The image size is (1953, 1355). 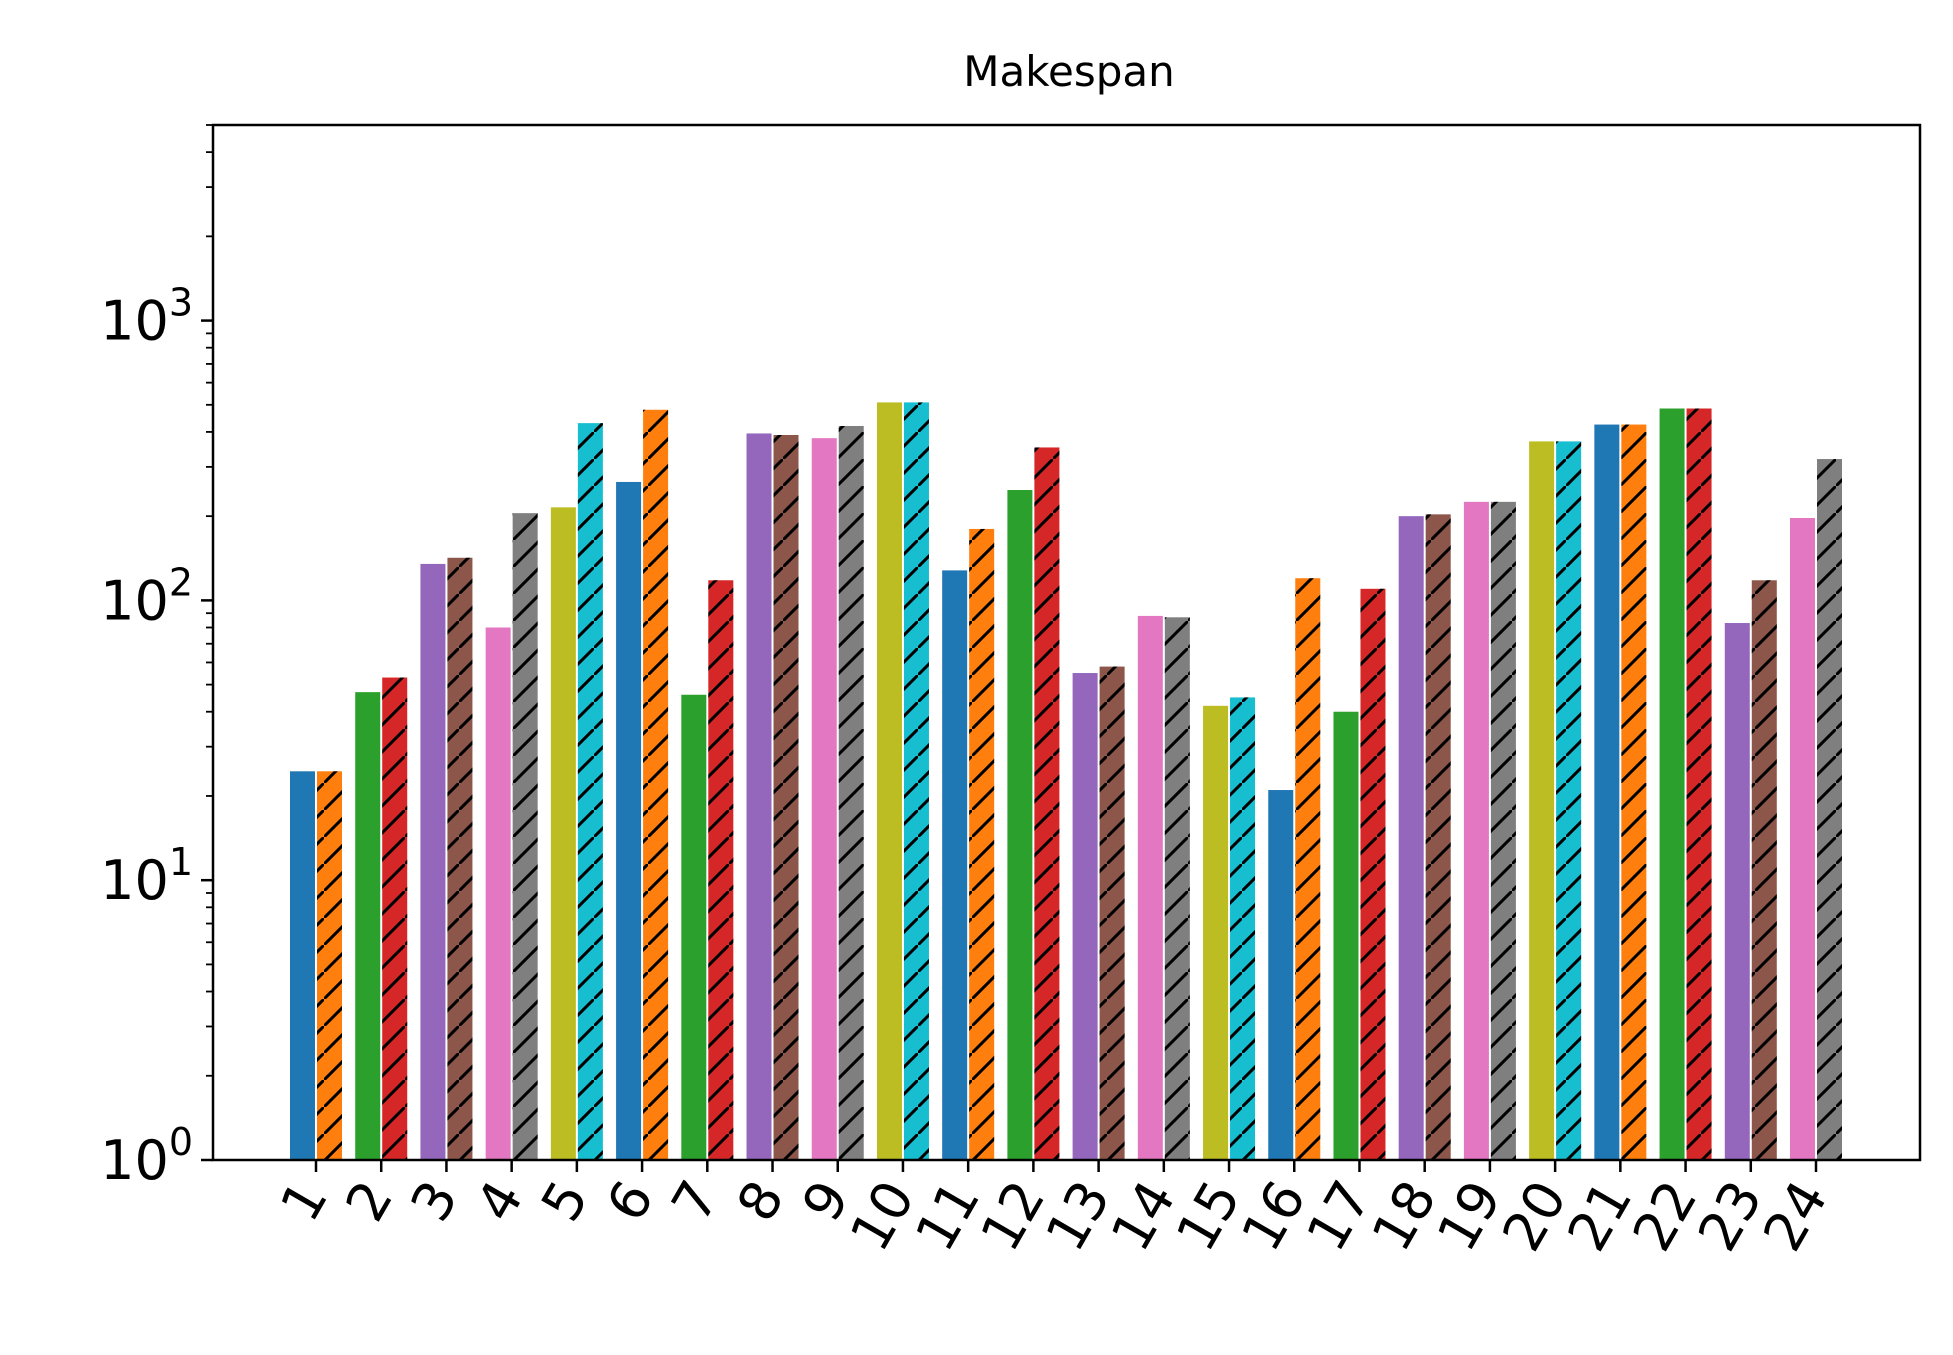 What do you see at coordinates (500, 1200) in the screenshot?
I see `x-tick-label-4: 4` at bounding box center [500, 1200].